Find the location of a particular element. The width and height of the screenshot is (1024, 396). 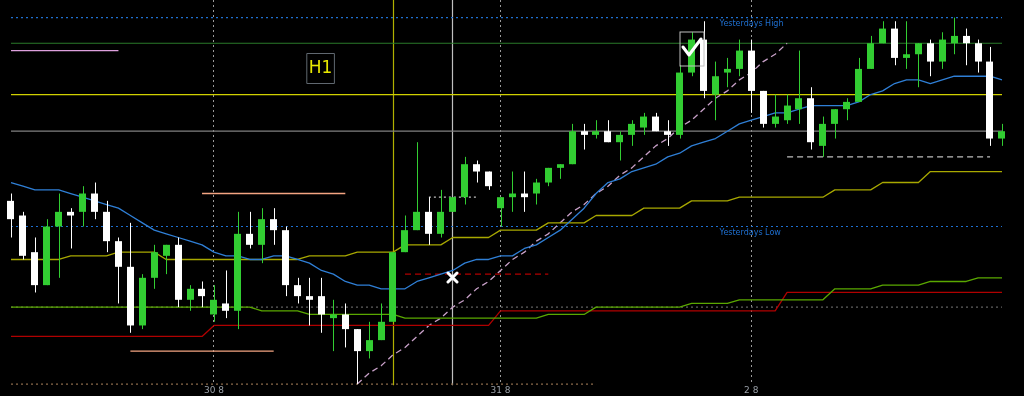

x-tick-label: 30 8 is located at coordinates (214, 389).